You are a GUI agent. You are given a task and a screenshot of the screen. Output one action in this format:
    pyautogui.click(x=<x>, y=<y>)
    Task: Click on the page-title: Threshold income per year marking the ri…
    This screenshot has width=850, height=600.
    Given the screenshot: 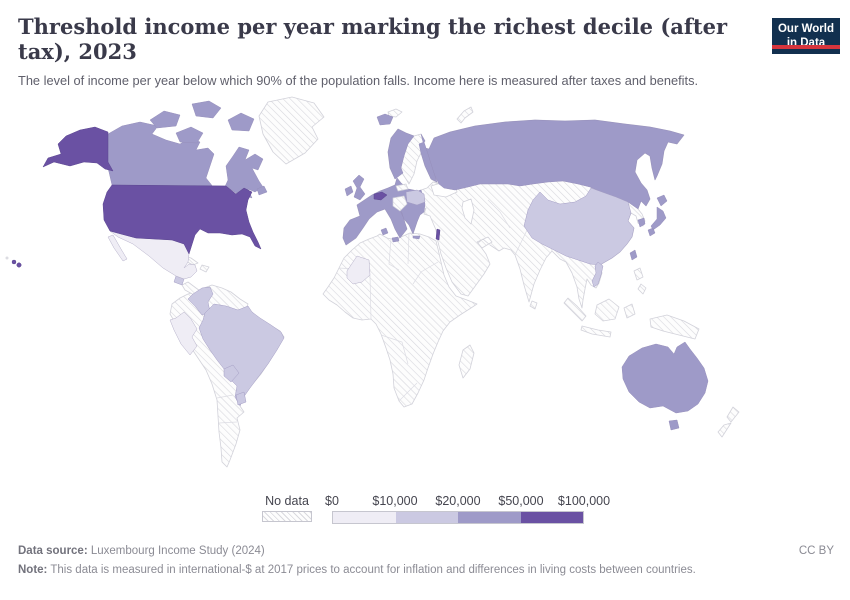 What is the action you would take?
    pyautogui.click(x=373, y=39)
    